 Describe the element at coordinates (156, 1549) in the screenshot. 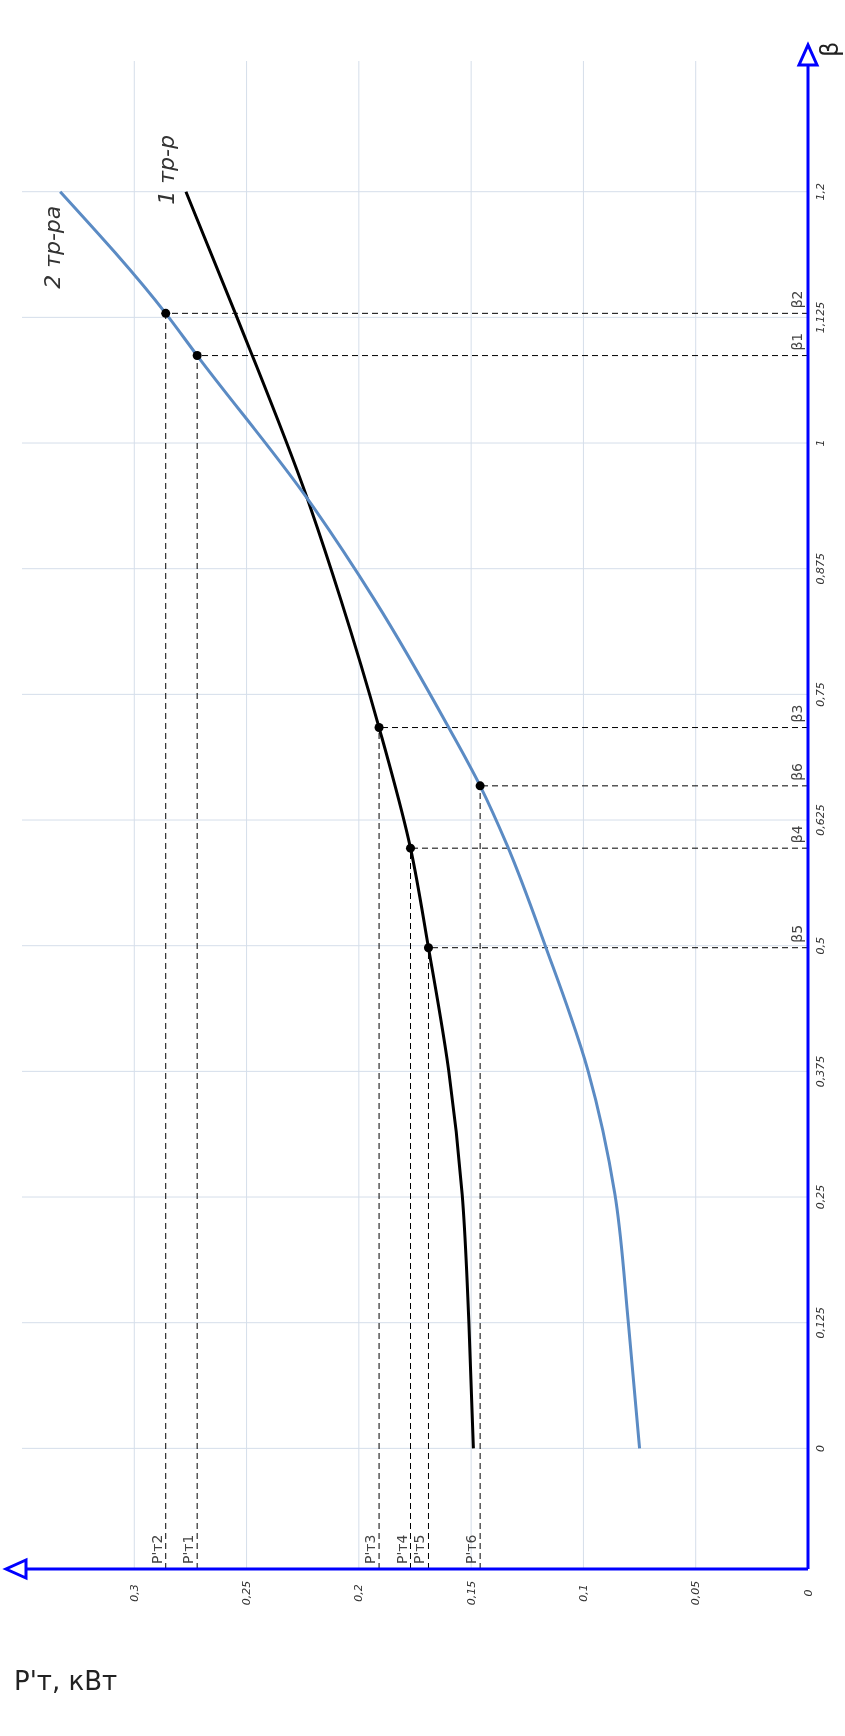

I see `annotation: Р'т2` at that location.